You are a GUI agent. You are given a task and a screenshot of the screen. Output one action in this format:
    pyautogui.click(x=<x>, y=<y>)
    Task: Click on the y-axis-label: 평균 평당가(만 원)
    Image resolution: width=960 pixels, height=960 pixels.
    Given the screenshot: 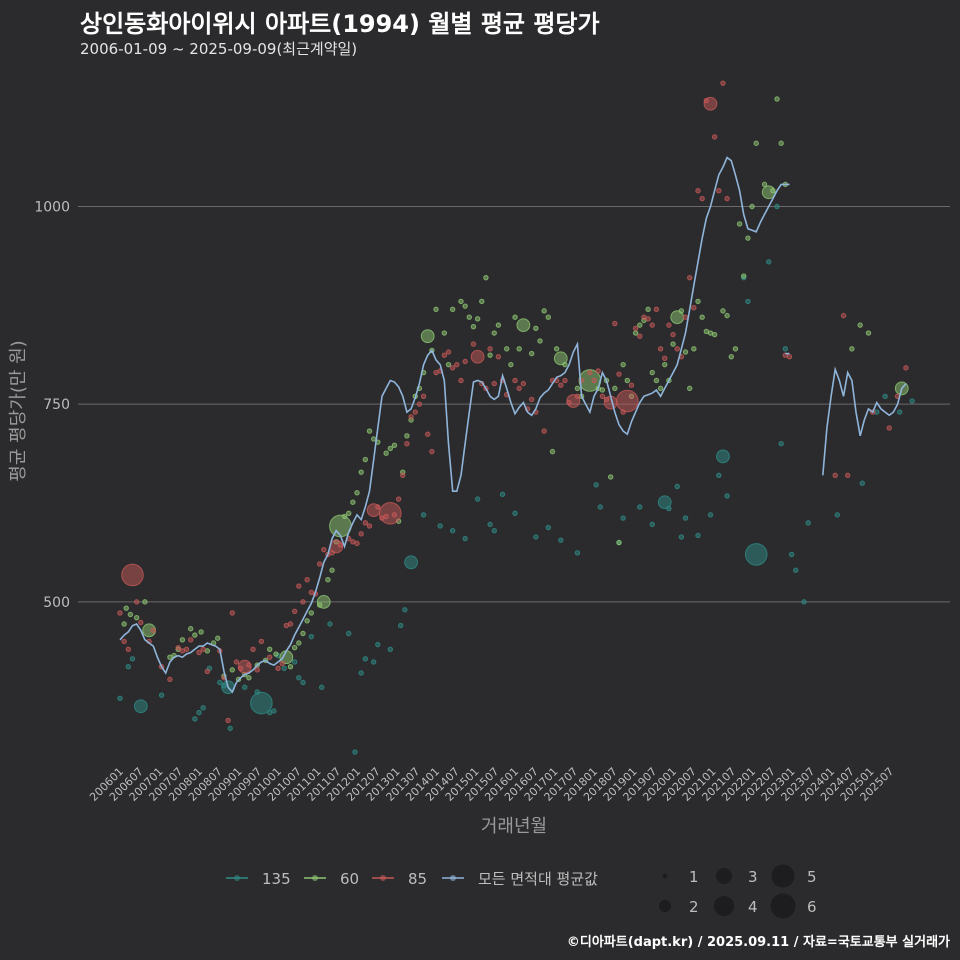 What is the action you would take?
    pyautogui.click(x=18, y=410)
    